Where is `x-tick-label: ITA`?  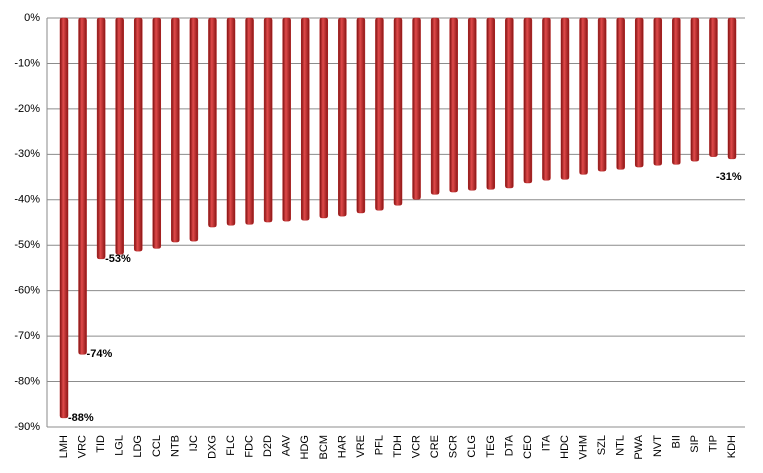 x-tick-label: ITA is located at coordinates (546, 442).